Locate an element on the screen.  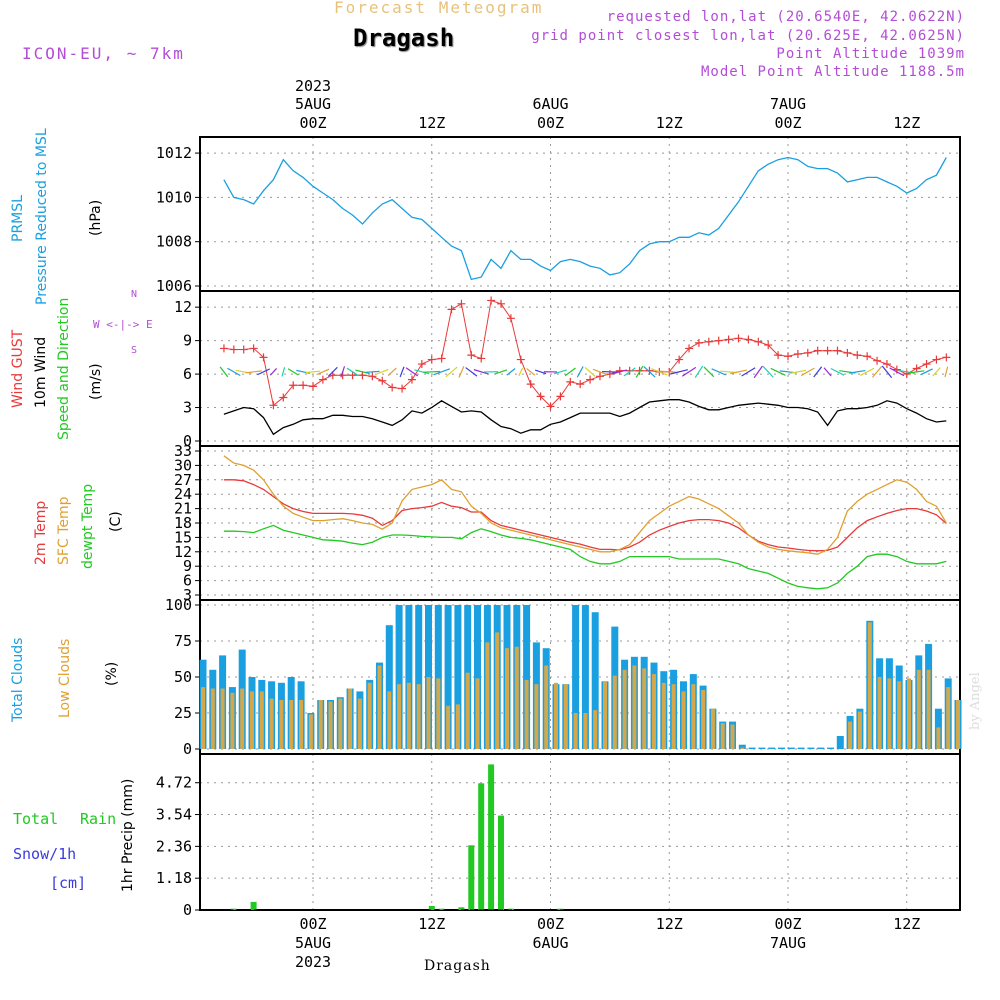
bottom-time-label: 00Z is located at coordinates (550, 924).